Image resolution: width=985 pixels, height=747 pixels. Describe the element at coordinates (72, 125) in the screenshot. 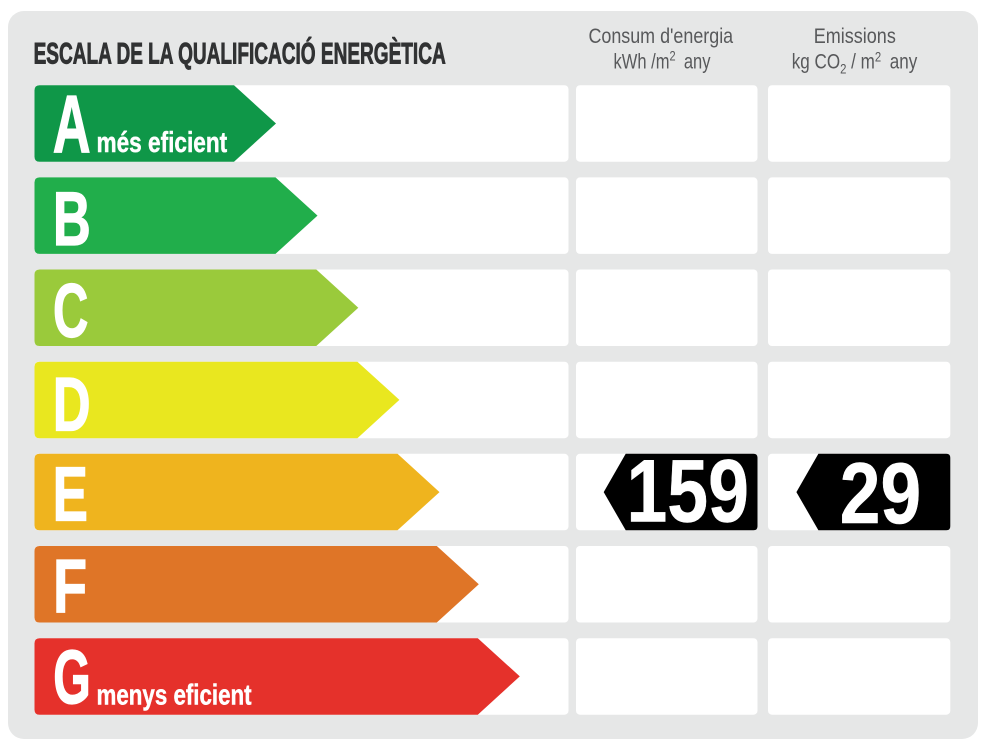

I see `svg-text: A` at that location.